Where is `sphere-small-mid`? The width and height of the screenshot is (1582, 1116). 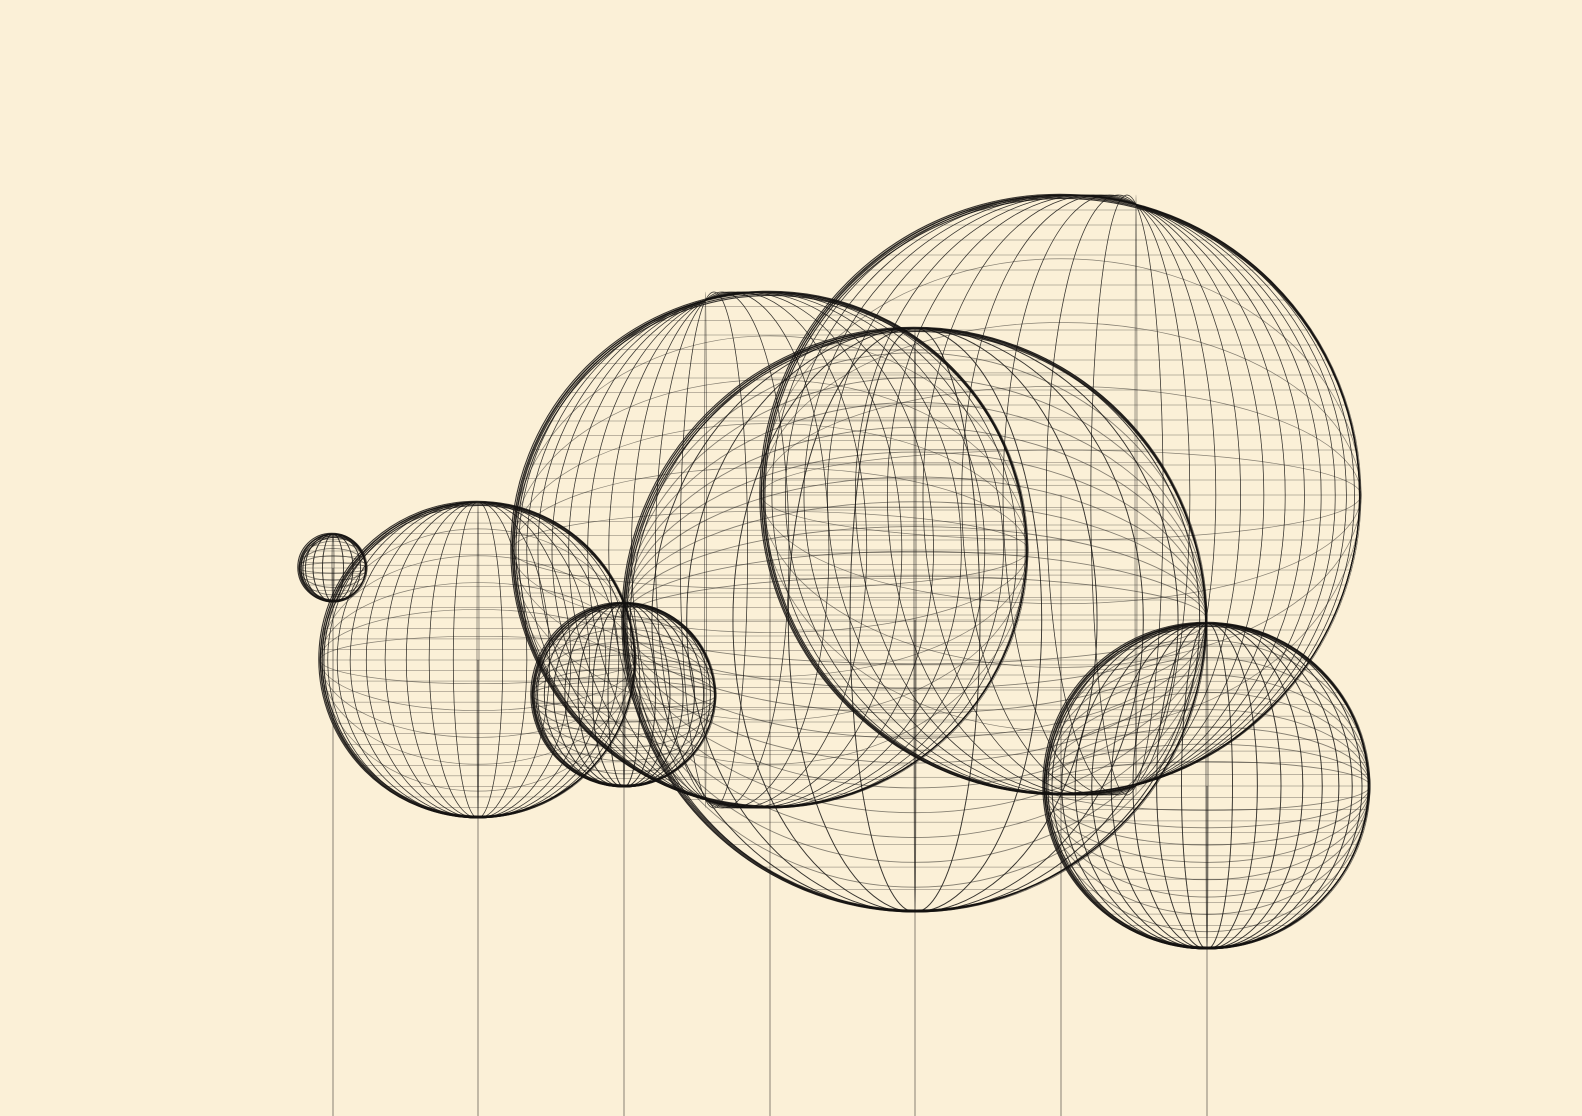
sphere-small-mid is located at coordinates (623, 694).